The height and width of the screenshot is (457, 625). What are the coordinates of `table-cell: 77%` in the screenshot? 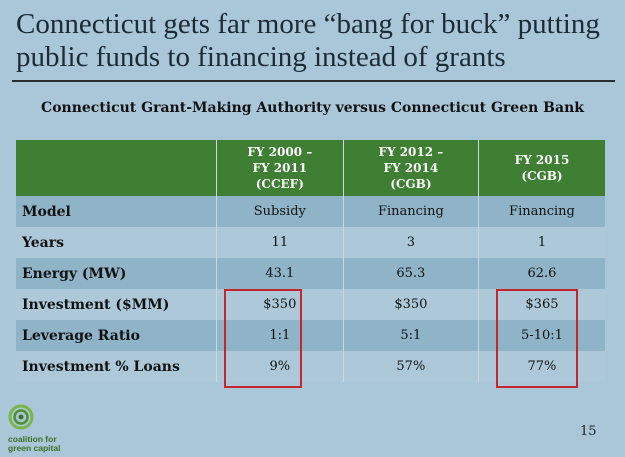 It's located at (541, 366).